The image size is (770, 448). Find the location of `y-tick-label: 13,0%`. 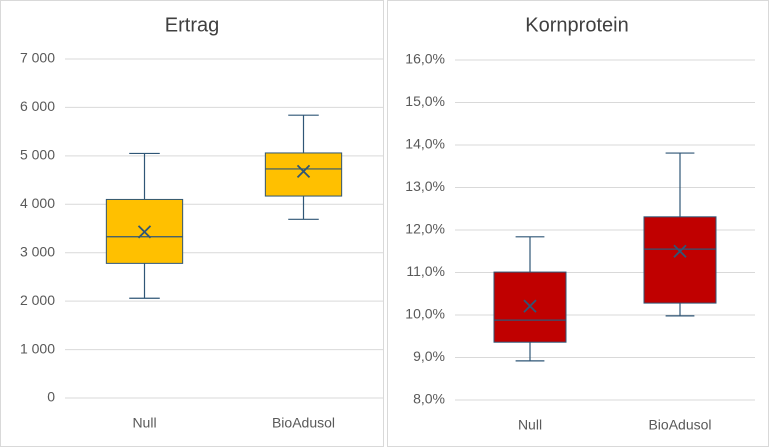

y-tick-label: 13,0% is located at coordinates (425, 186).